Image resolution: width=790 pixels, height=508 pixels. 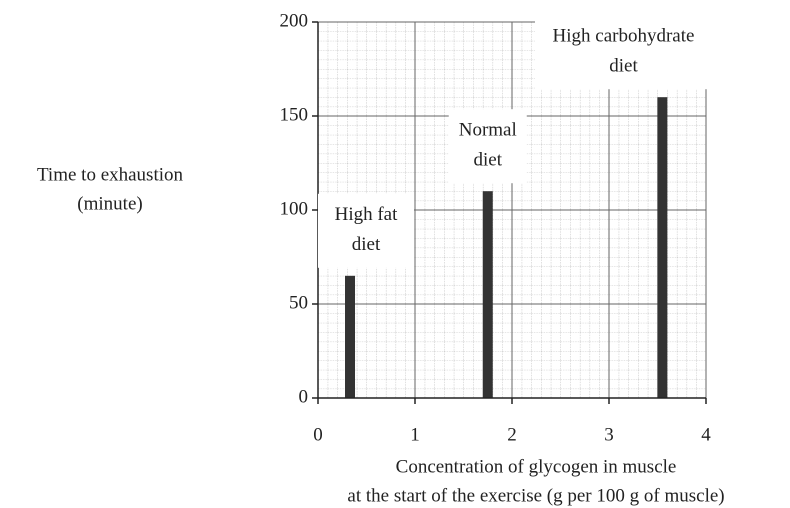 I want to click on y-tick-label: 100, so click(x=294, y=208).